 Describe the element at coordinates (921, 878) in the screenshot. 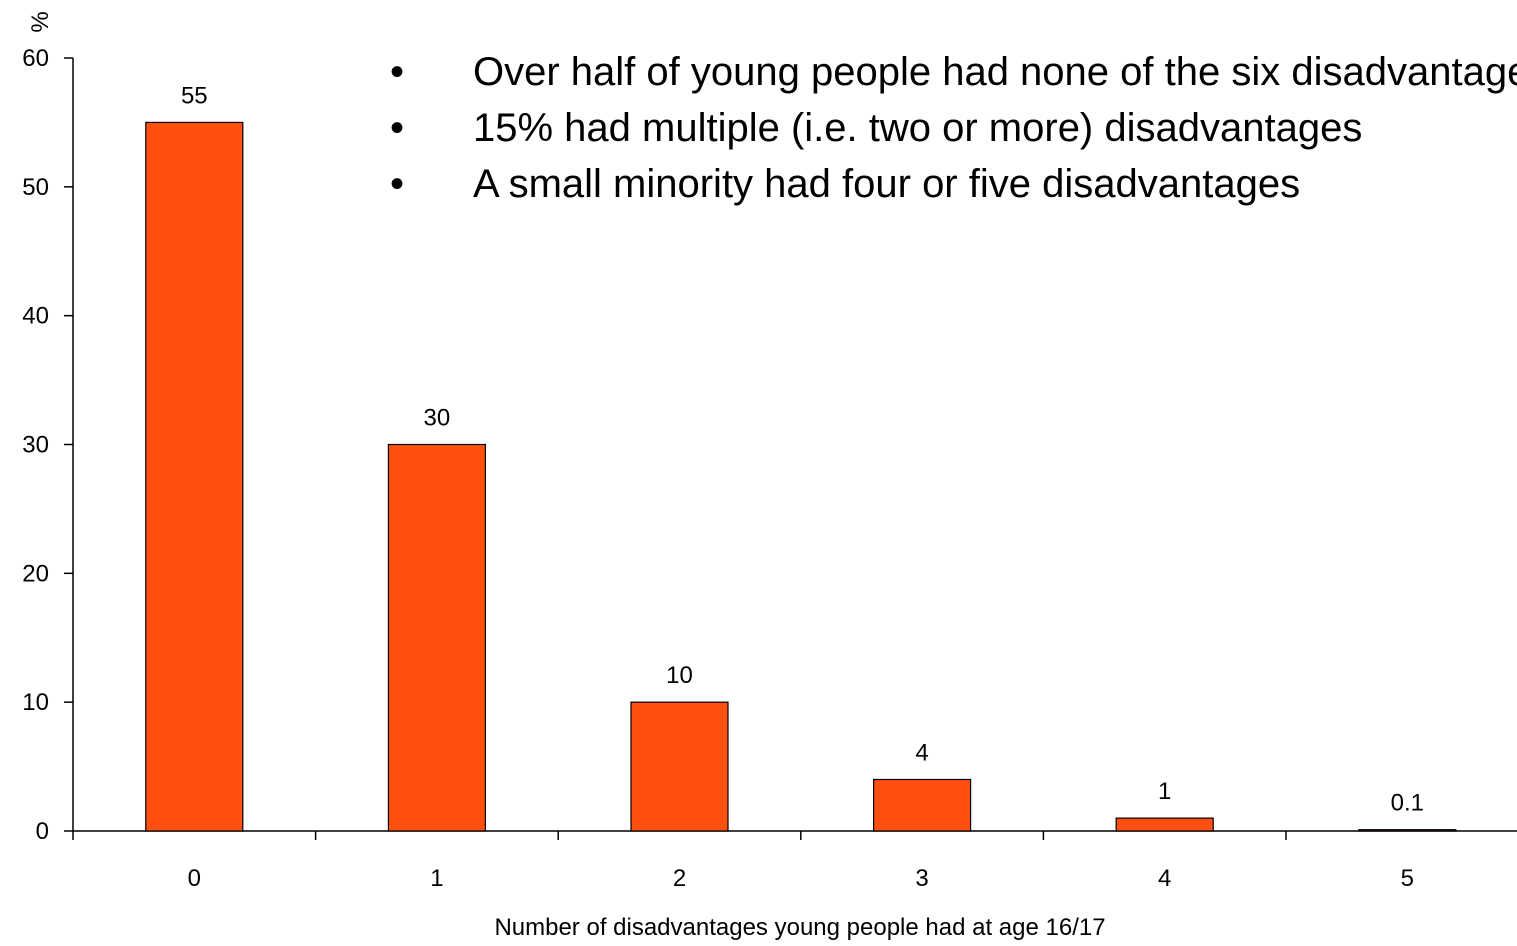

I see `x-tick-label-3: 3` at that location.